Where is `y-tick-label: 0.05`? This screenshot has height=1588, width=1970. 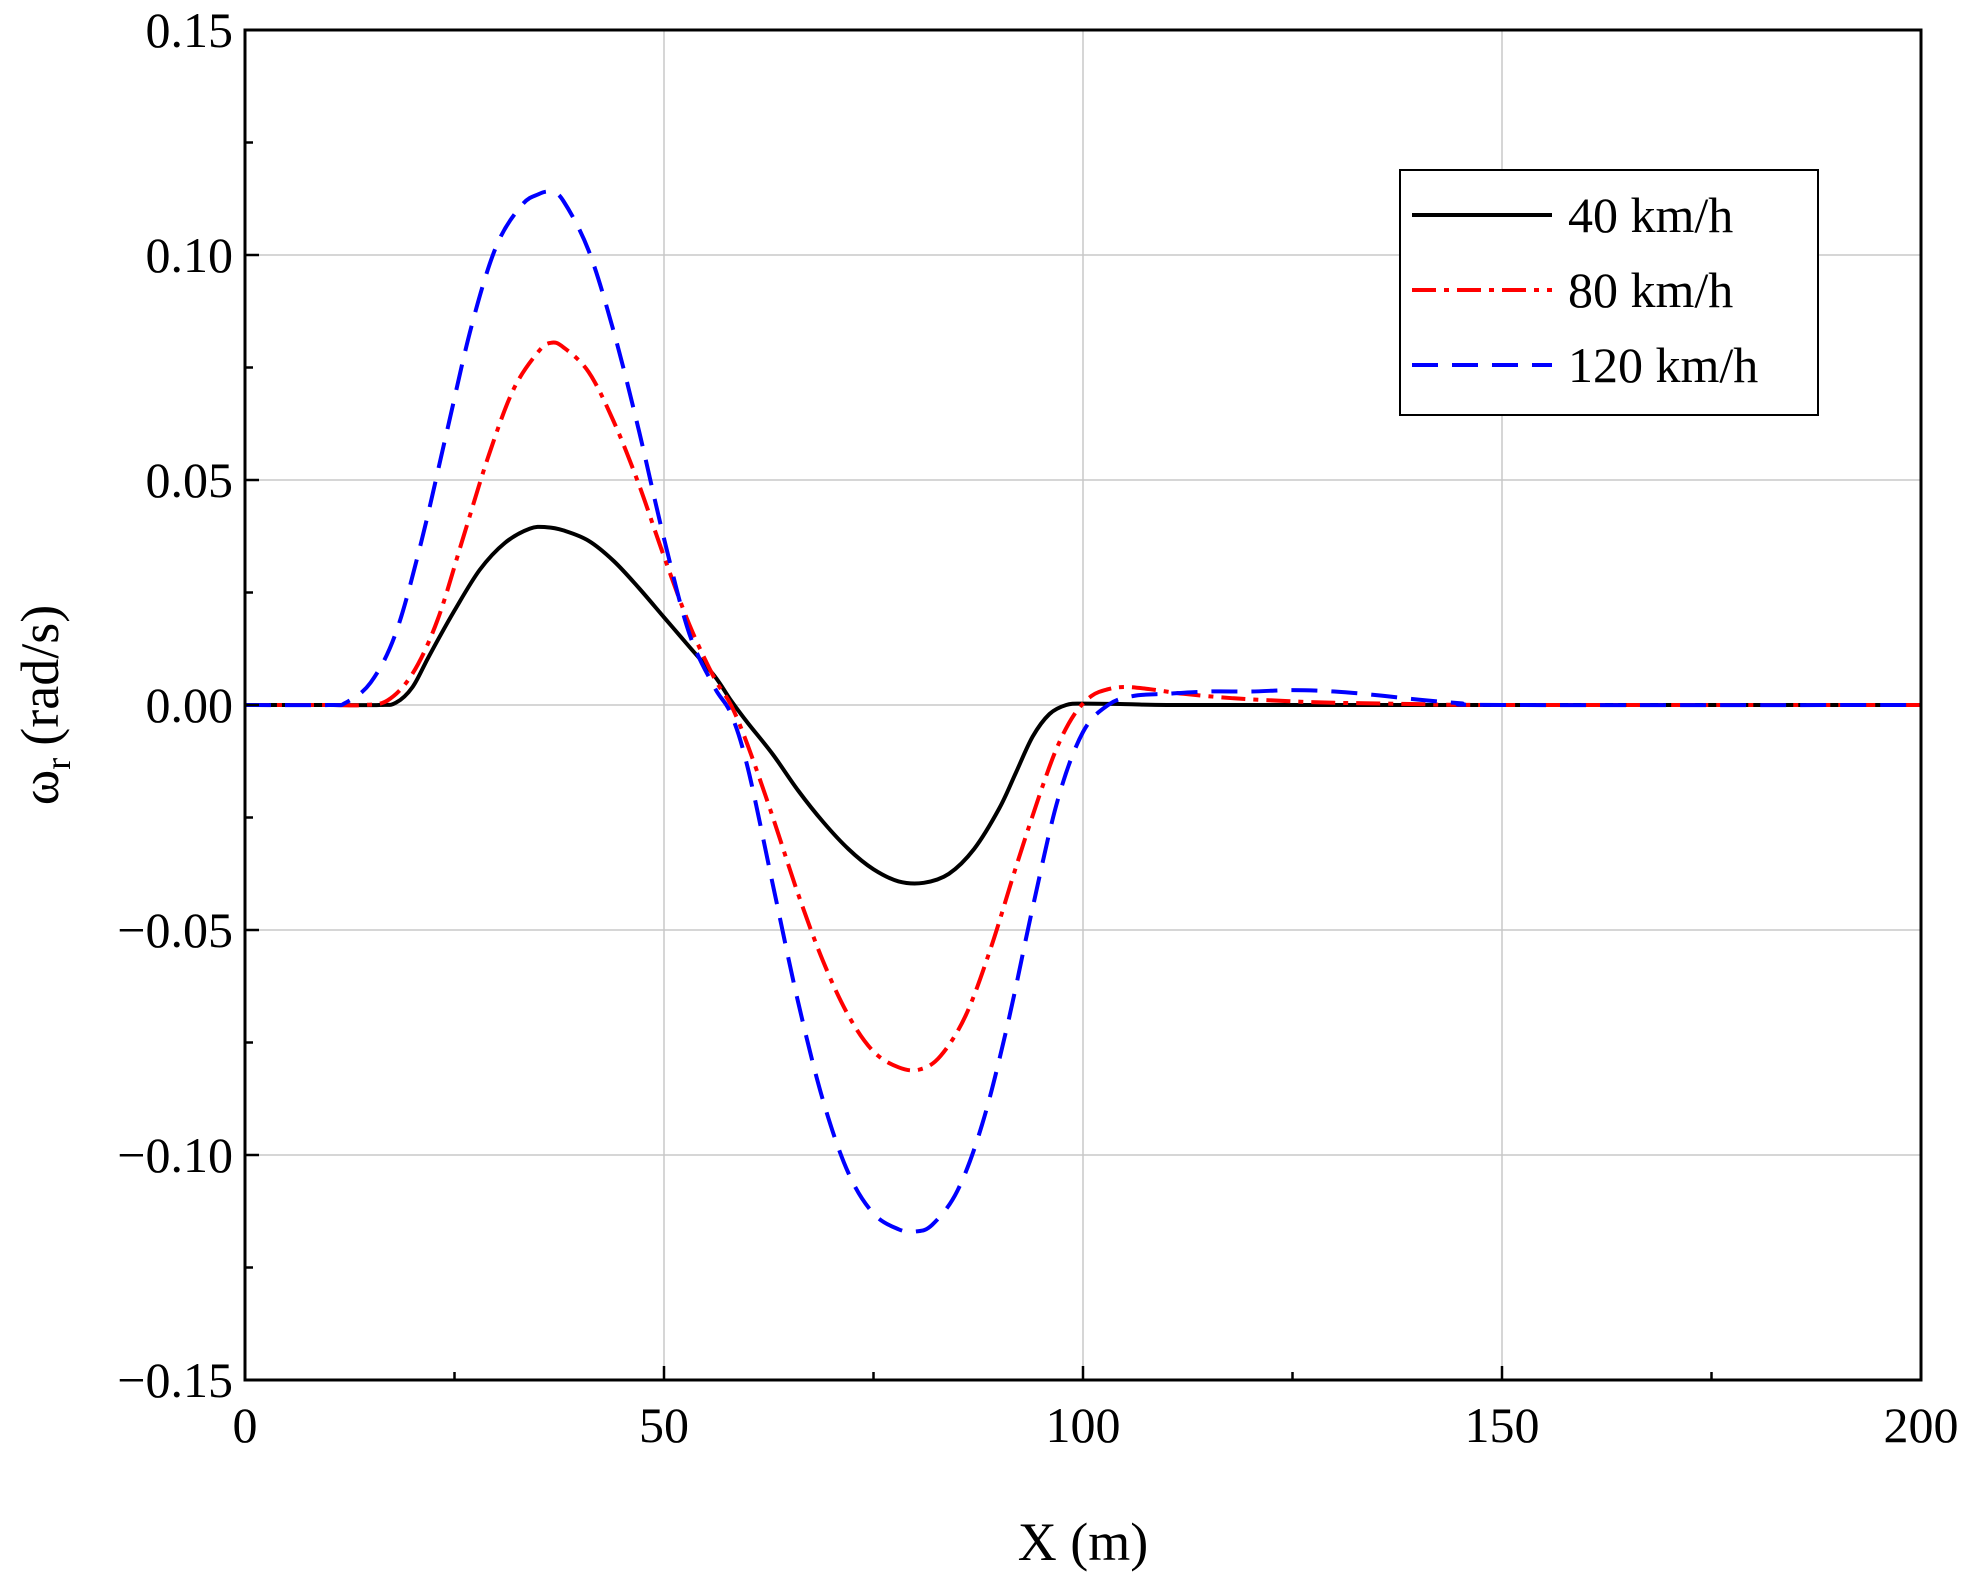 y-tick-label: 0.05 is located at coordinates (190, 480).